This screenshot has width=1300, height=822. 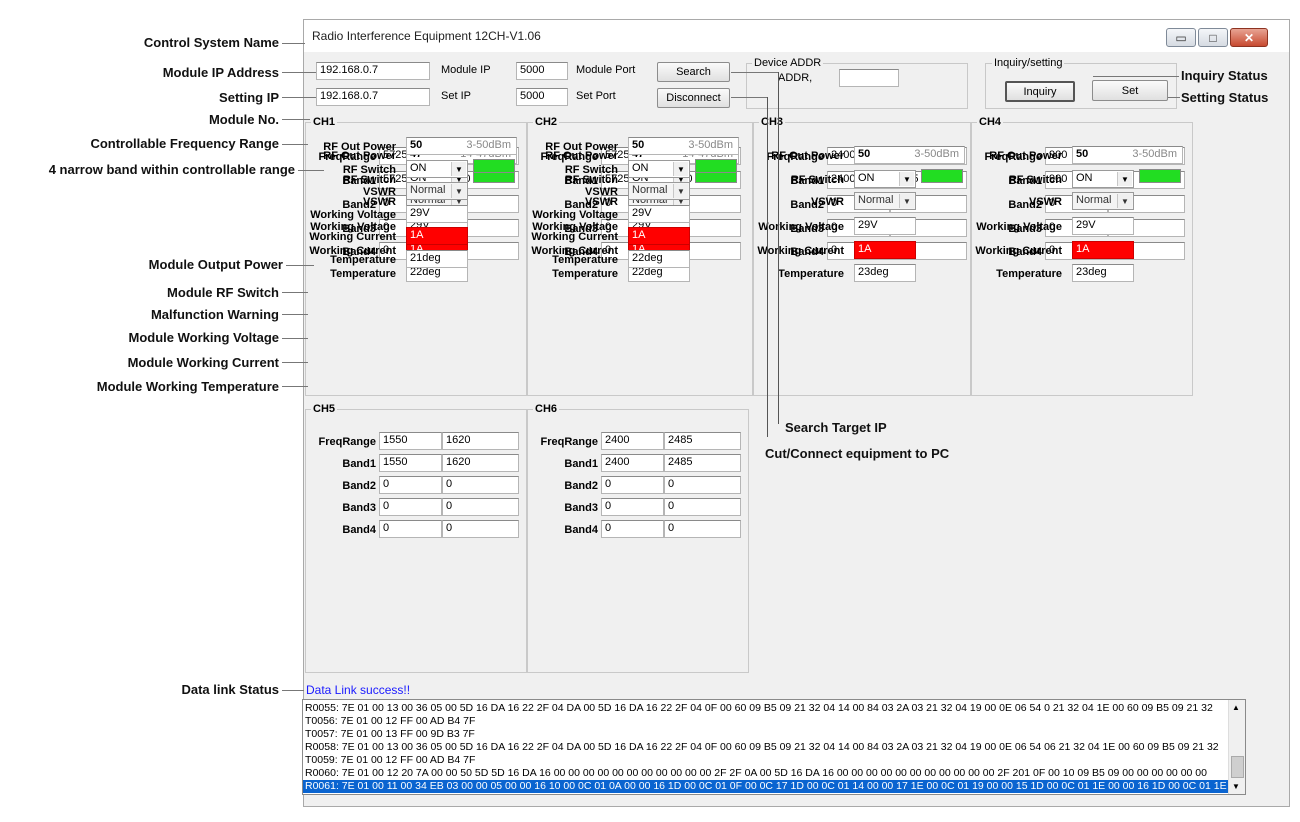 I want to click on freq-end-input: 1620, so click(x=480, y=441).